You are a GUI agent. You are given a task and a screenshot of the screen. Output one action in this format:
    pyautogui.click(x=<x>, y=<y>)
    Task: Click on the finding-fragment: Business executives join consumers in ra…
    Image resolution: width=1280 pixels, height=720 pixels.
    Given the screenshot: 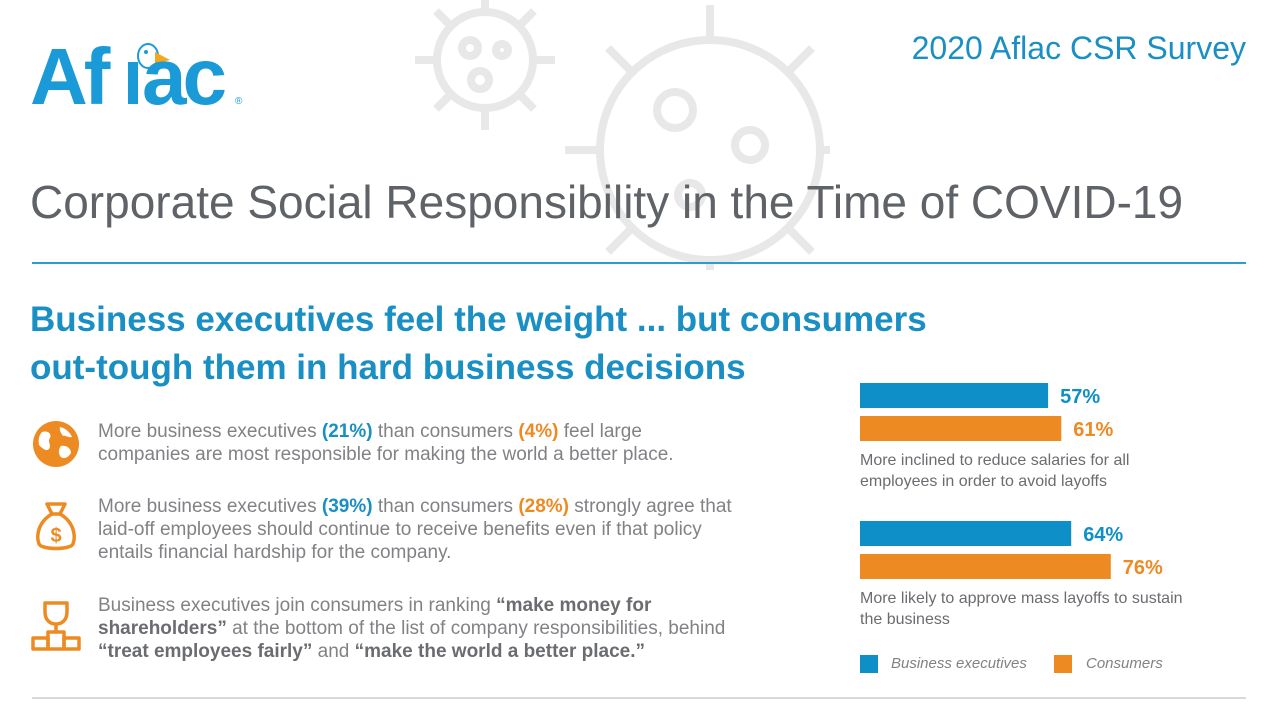 What is the action you would take?
    pyautogui.click(x=297, y=605)
    